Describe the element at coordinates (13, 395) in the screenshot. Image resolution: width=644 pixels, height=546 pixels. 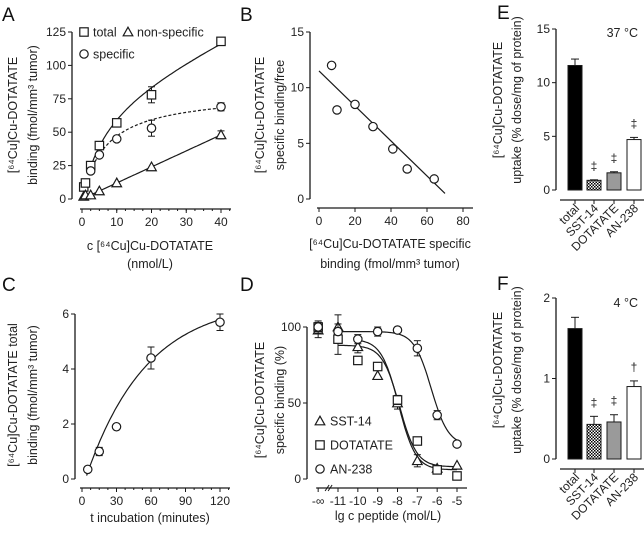
I see `y-axis-title: [⁶⁴Cu]Cu-DOTATATE total` at that location.